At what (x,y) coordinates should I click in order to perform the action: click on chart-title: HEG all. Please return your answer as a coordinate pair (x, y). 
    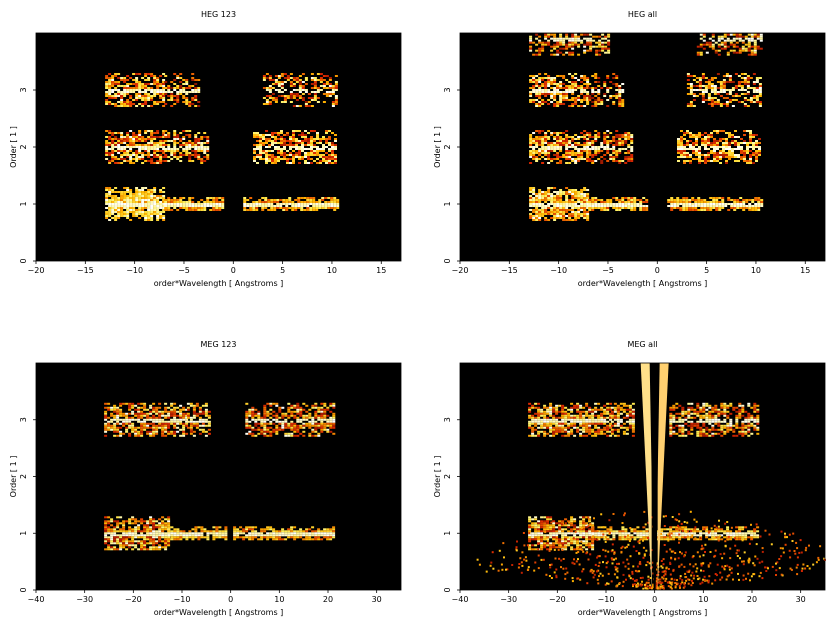
    Looking at the image, I should click on (642, 14).